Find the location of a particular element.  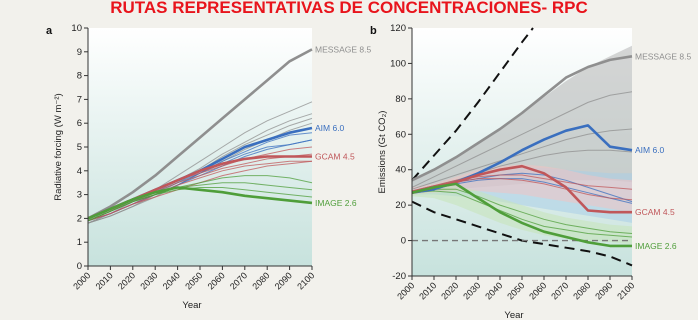

y-tick-label-8: 8 is located at coordinates (79, 76).